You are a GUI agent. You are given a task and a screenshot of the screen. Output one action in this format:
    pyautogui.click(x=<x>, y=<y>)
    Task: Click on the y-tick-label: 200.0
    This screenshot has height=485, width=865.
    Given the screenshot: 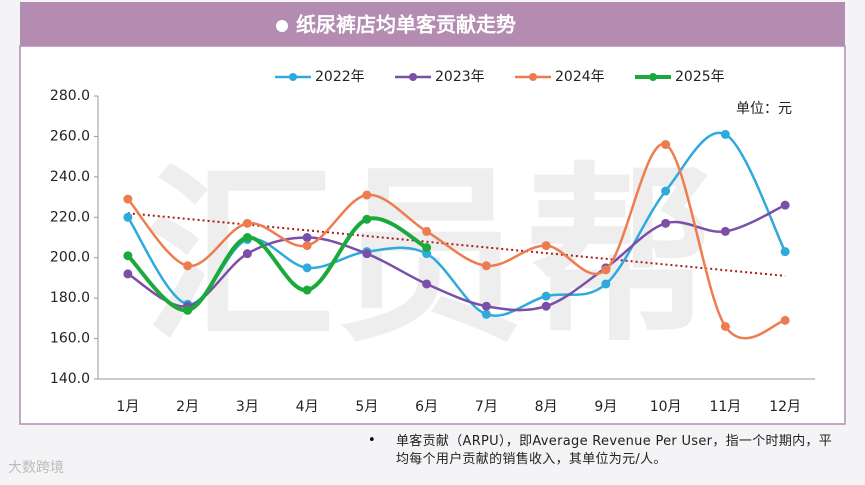 What is the action you would take?
    pyautogui.click(x=70, y=258)
    